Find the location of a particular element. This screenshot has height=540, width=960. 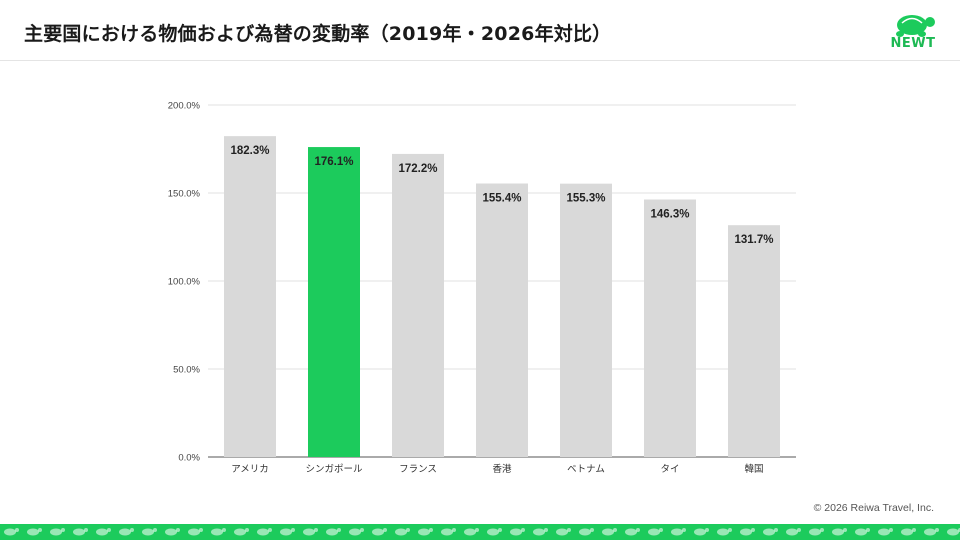

x-tick-label: タイ is located at coordinates (669, 469).